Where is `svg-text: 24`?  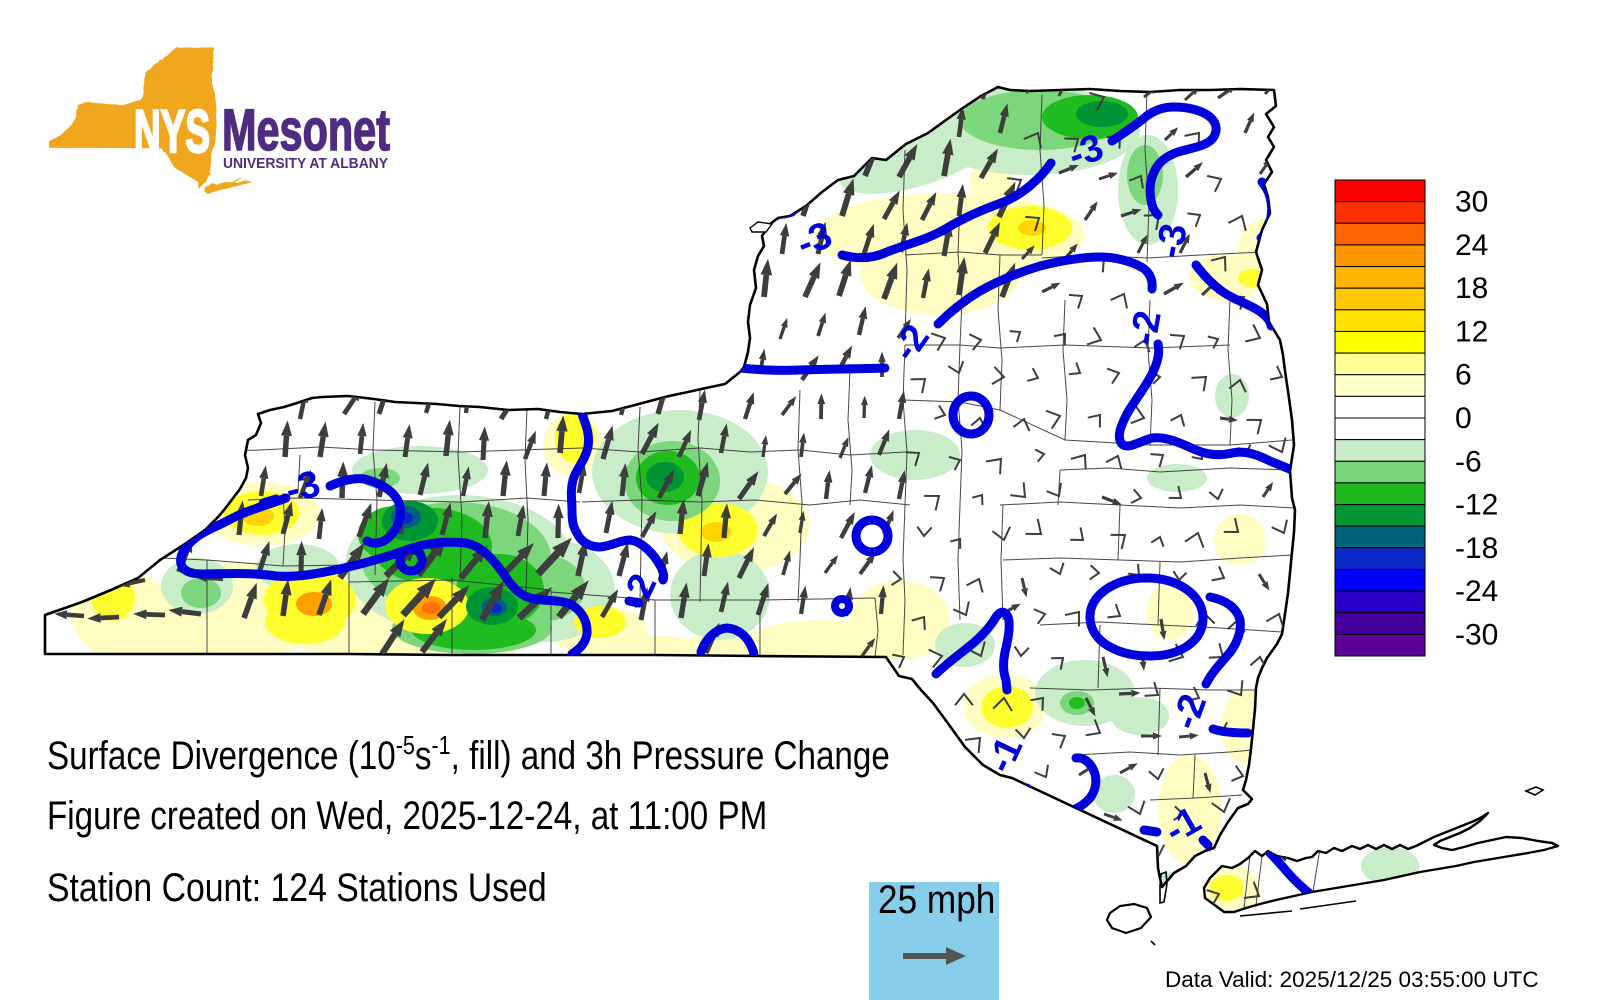
svg-text: 24 is located at coordinates (1471, 245).